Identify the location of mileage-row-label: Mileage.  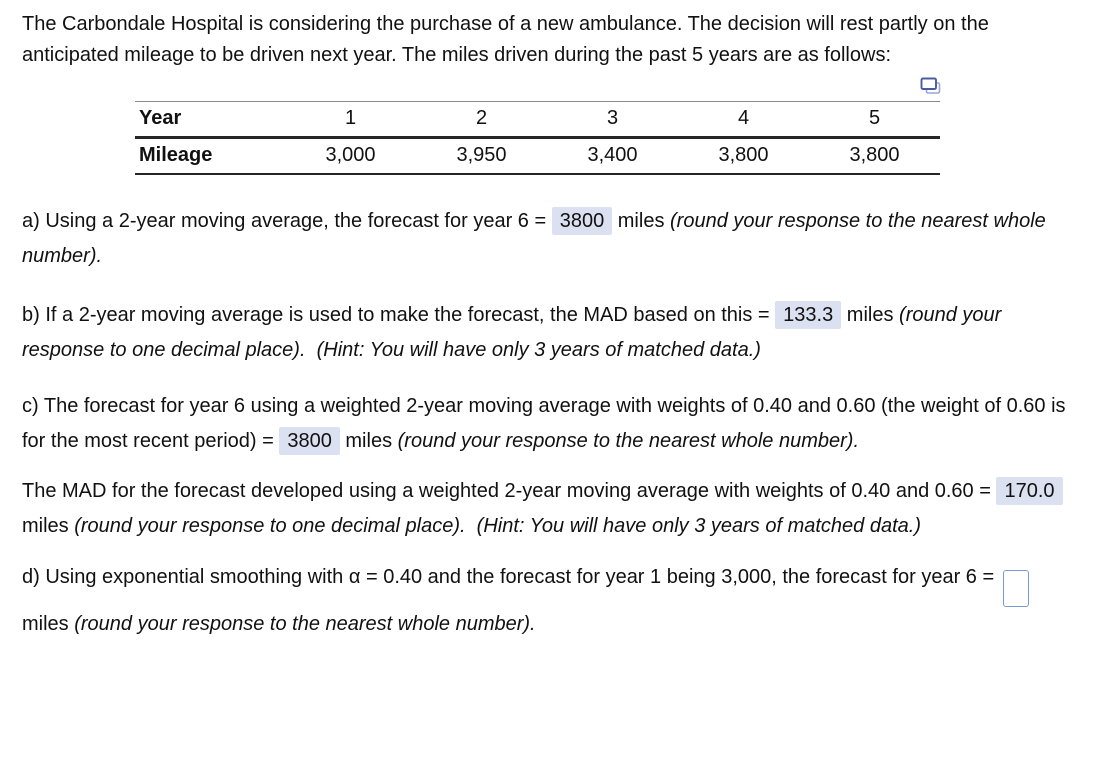
(176, 155).